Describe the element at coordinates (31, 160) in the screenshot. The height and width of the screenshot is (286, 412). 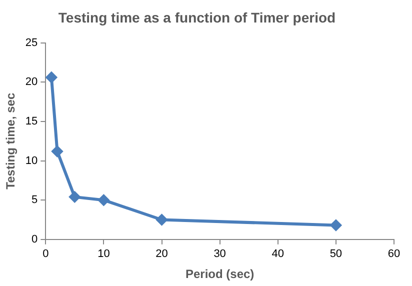
I see `y-tick-label: 10` at that location.